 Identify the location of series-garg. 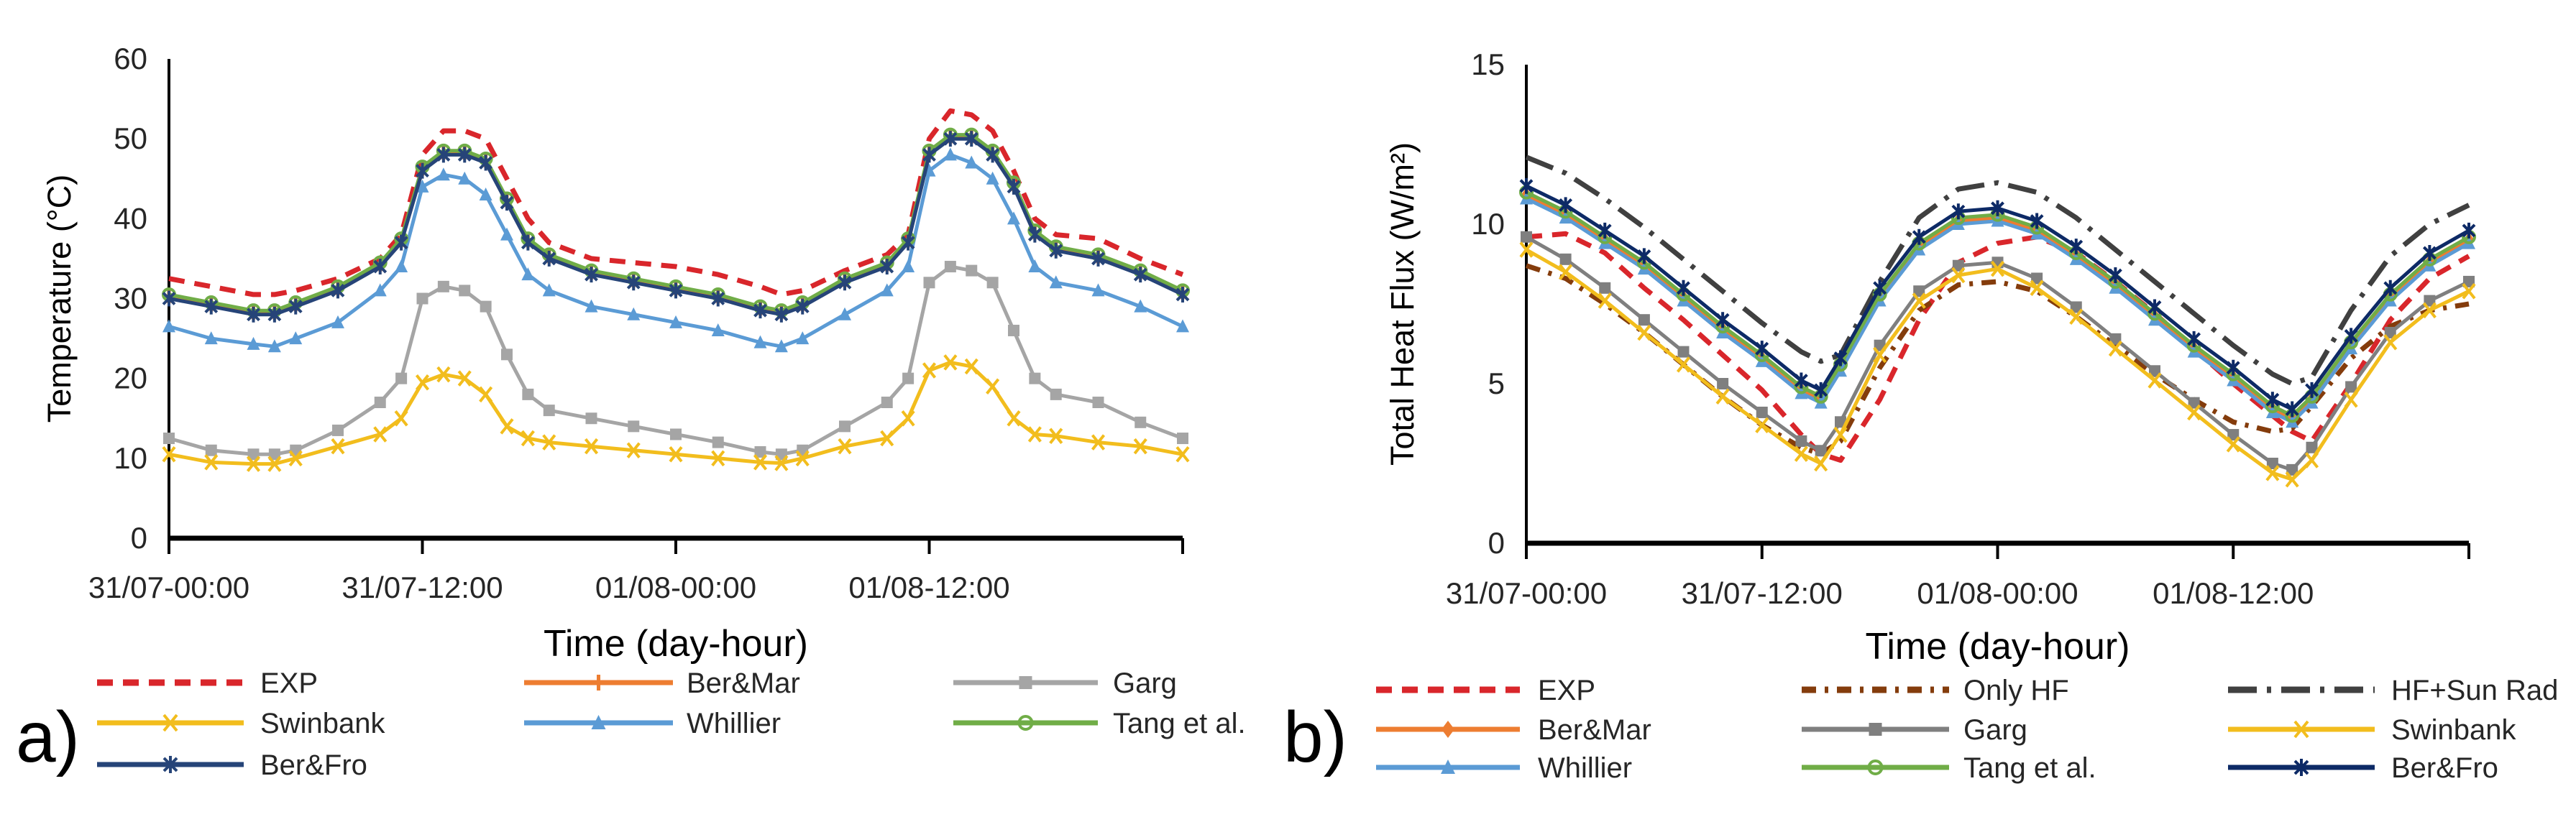
(675, 361).